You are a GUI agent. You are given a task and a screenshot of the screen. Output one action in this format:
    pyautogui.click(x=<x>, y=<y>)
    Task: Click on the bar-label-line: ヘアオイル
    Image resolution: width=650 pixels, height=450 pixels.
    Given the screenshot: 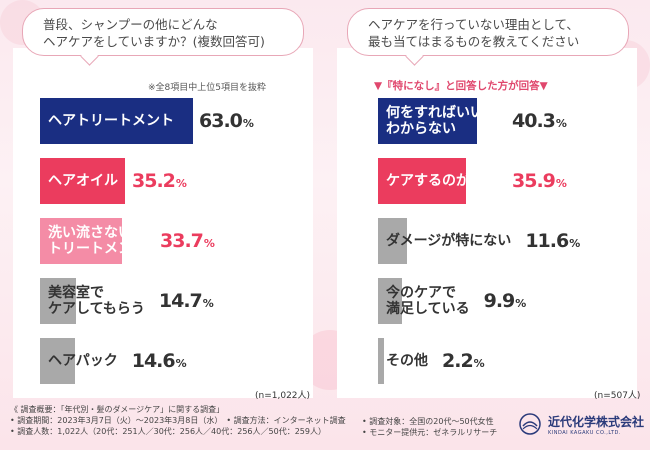 What is the action you would take?
    pyautogui.click(x=83, y=181)
    